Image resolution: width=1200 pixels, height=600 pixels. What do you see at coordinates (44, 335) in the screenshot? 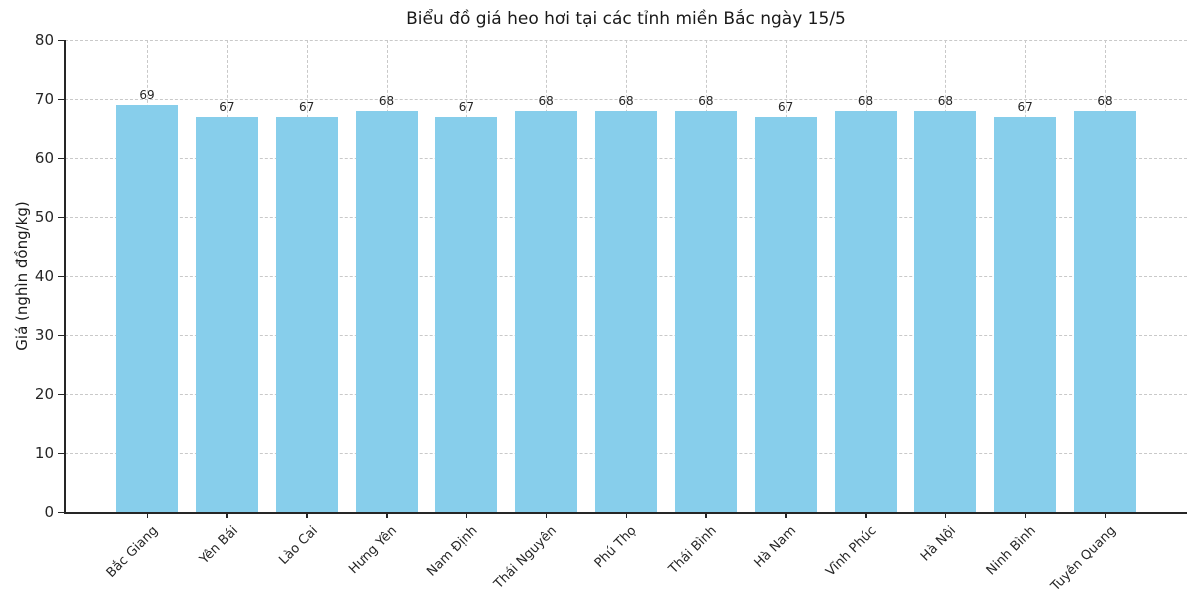
I see `y-tick-label: 30` at bounding box center [44, 335].